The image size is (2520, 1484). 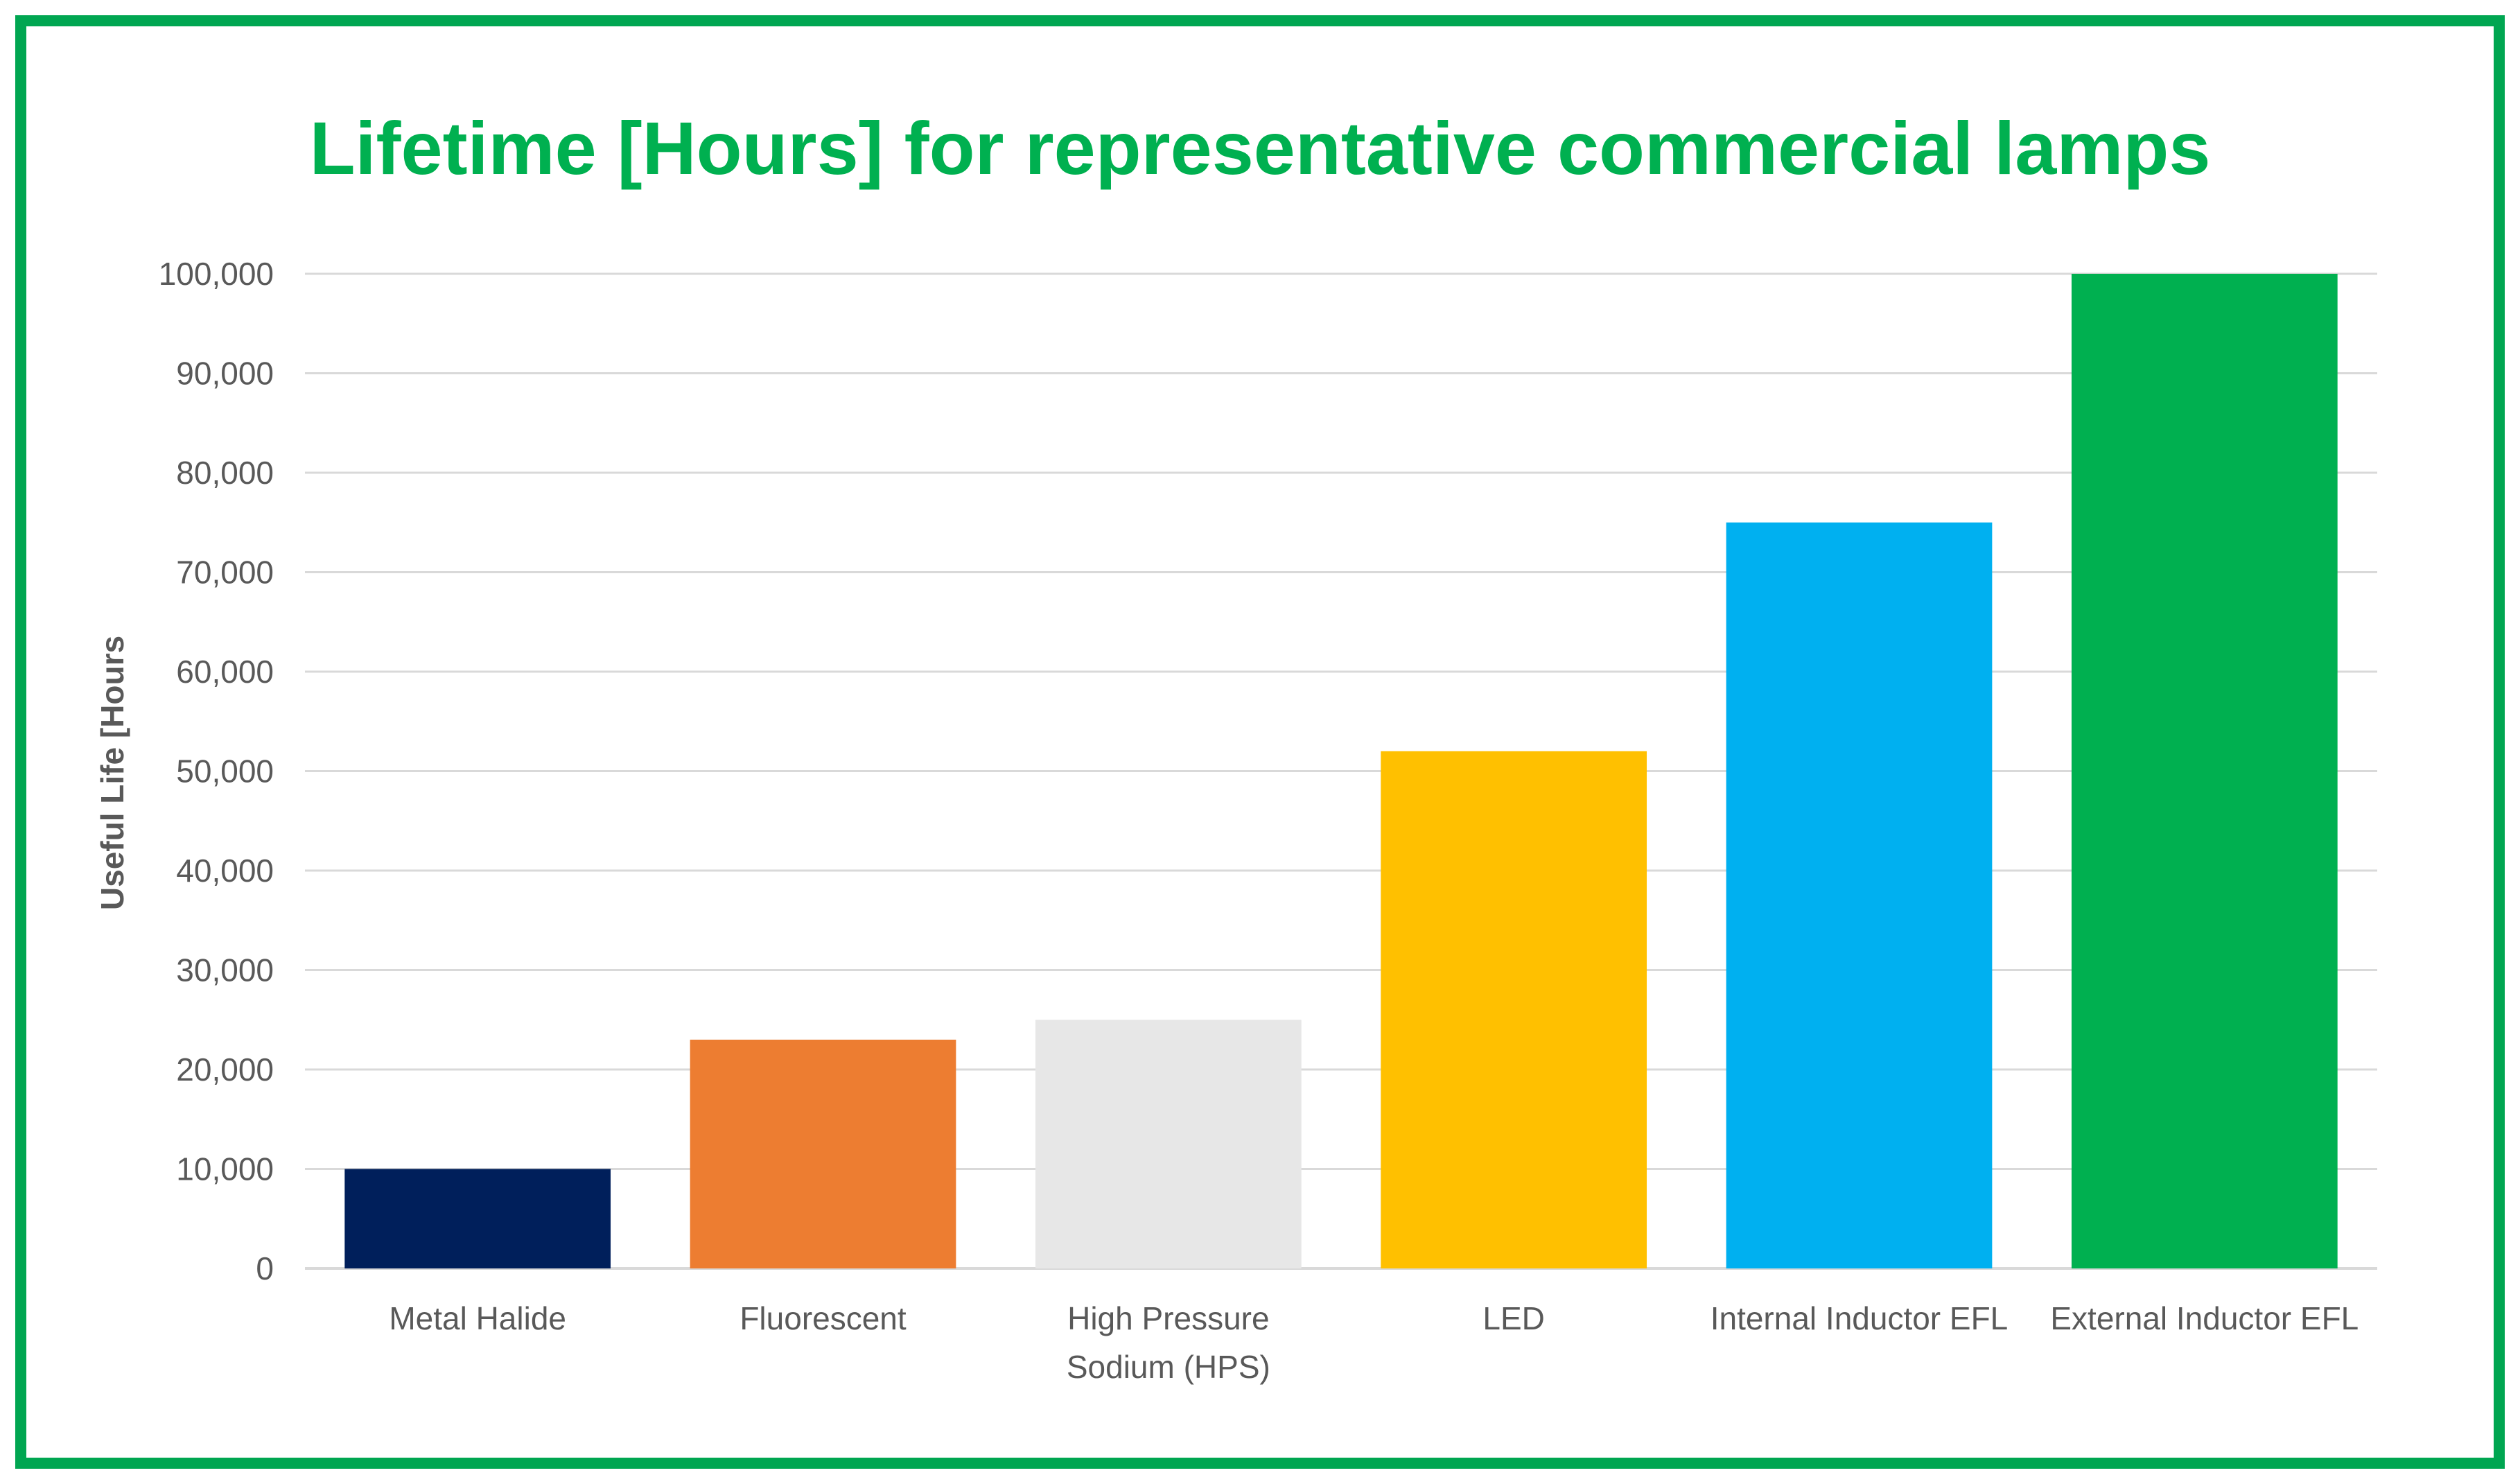 I want to click on y-tick-label: 10,000, so click(x=225, y=1169).